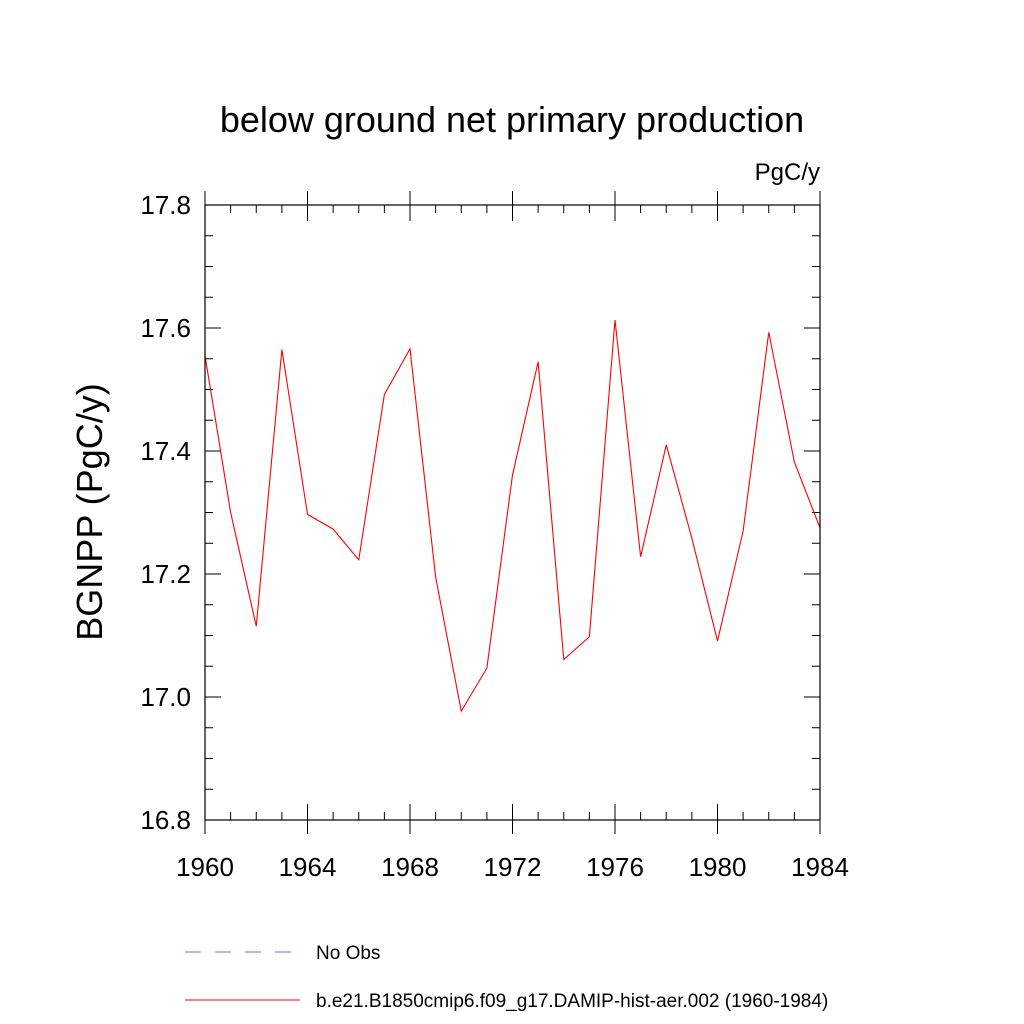 The image size is (1024, 1024). Describe the element at coordinates (348, 953) in the screenshot. I see `legend-label-no-obs: No Obs` at that location.